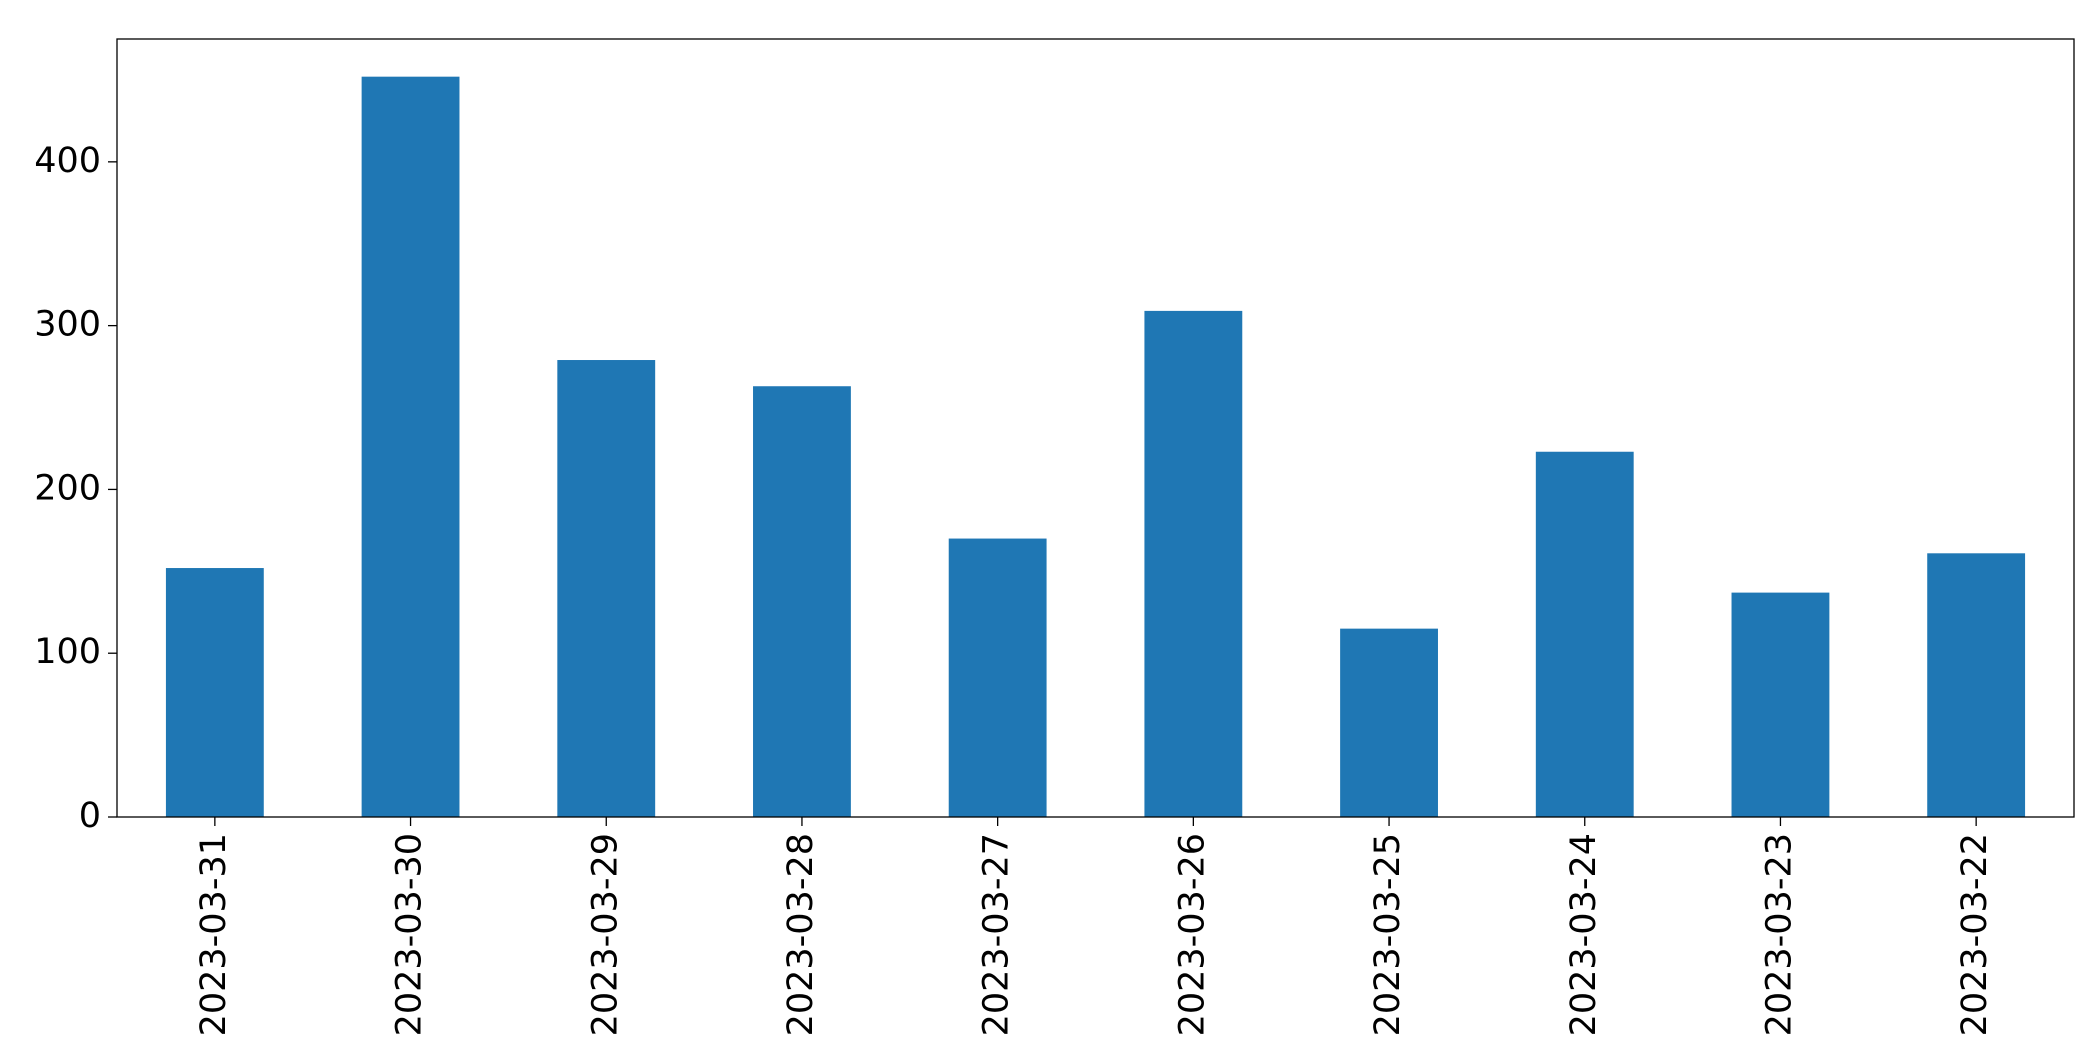 This screenshot has height=1061, width=2093. Describe the element at coordinates (997, 934) in the screenshot. I see `x-tick-label: 2023-03-27` at that location.